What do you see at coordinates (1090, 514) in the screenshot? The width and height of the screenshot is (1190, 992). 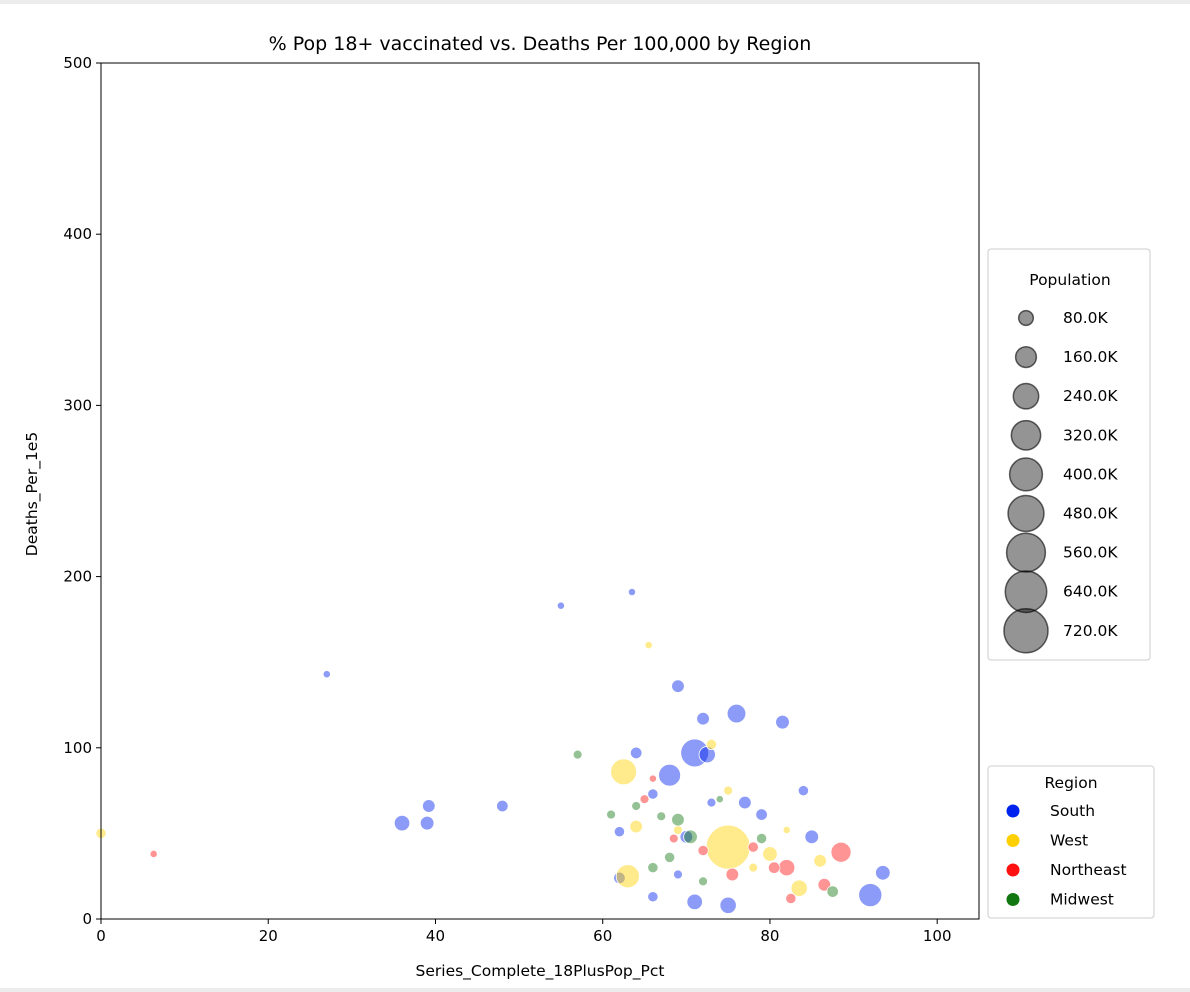 I see `population-legend-label: 480.0K` at bounding box center [1090, 514].